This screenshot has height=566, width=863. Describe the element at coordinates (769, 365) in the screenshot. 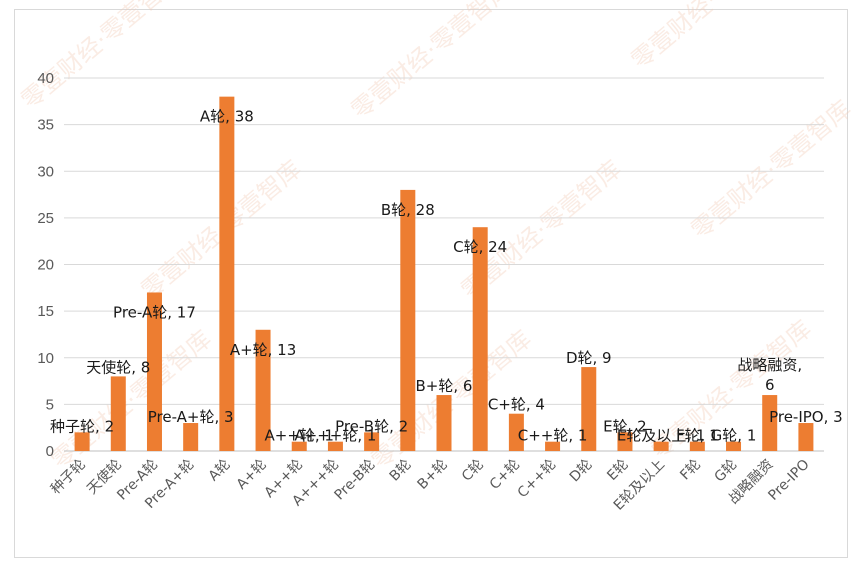

I see `data-label: 战略融资,` at that location.